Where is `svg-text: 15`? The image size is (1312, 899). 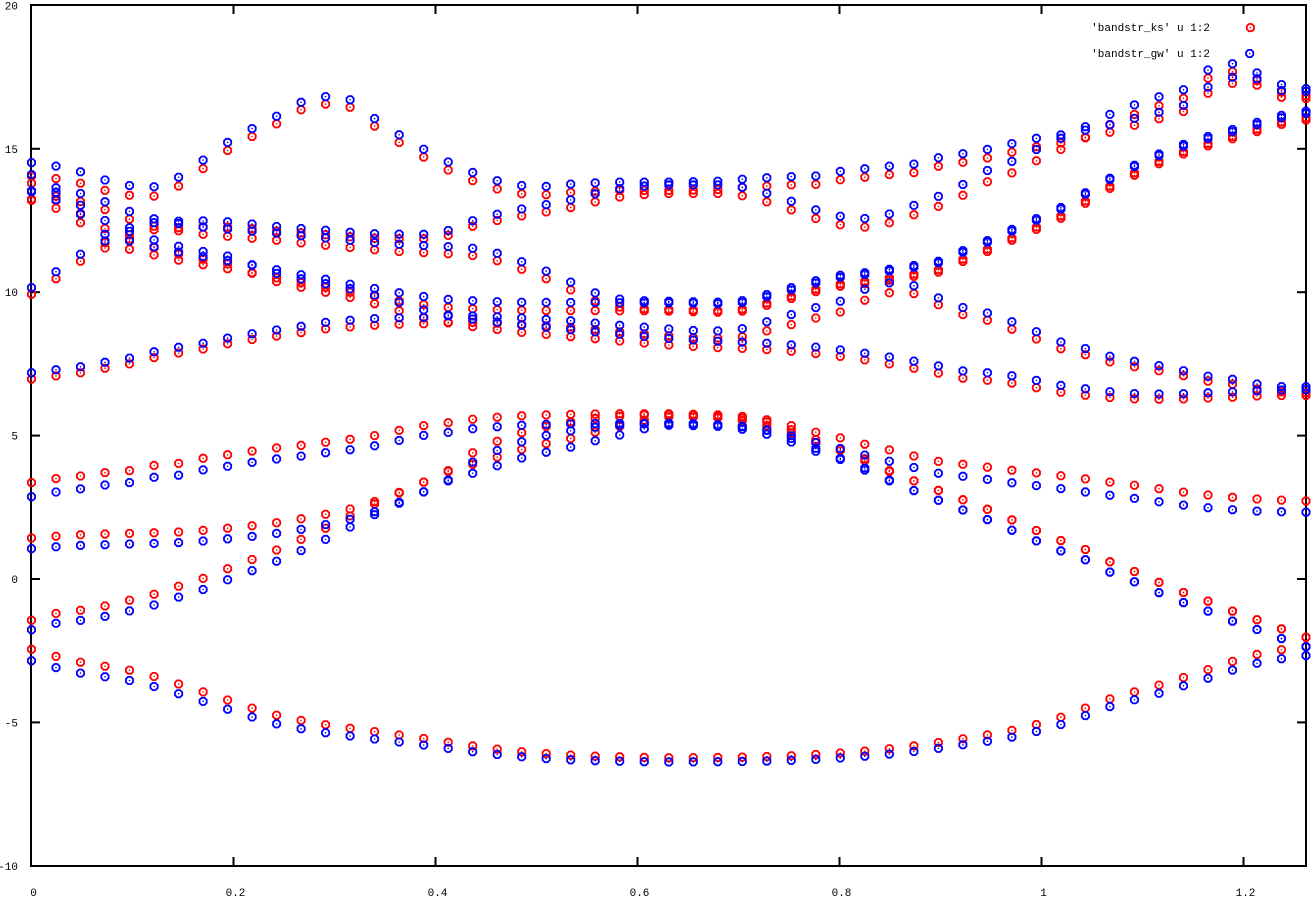
svg-text: 15 is located at coordinates (11, 151).